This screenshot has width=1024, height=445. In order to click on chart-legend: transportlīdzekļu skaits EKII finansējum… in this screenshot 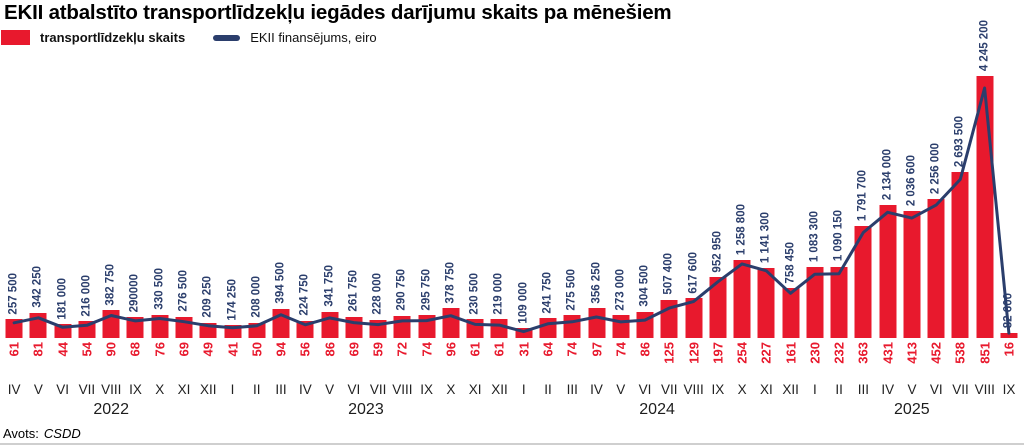, I will do `click(189, 37)`.